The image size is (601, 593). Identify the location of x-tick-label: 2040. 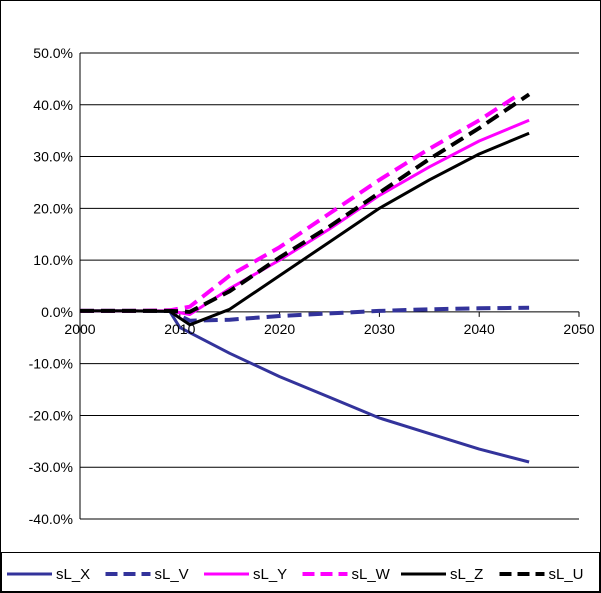
(479, 329).